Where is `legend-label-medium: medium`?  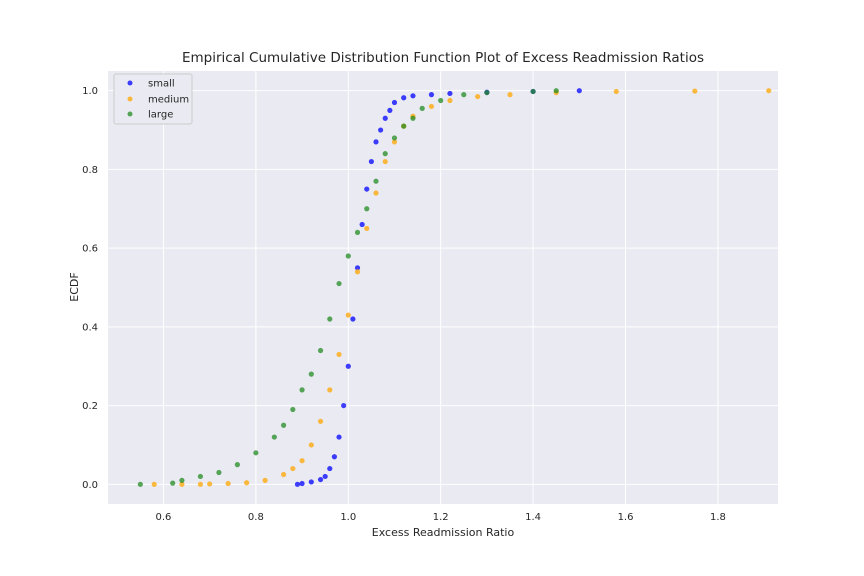
legend-label-medium: medium is located at coordinates (168, 100).